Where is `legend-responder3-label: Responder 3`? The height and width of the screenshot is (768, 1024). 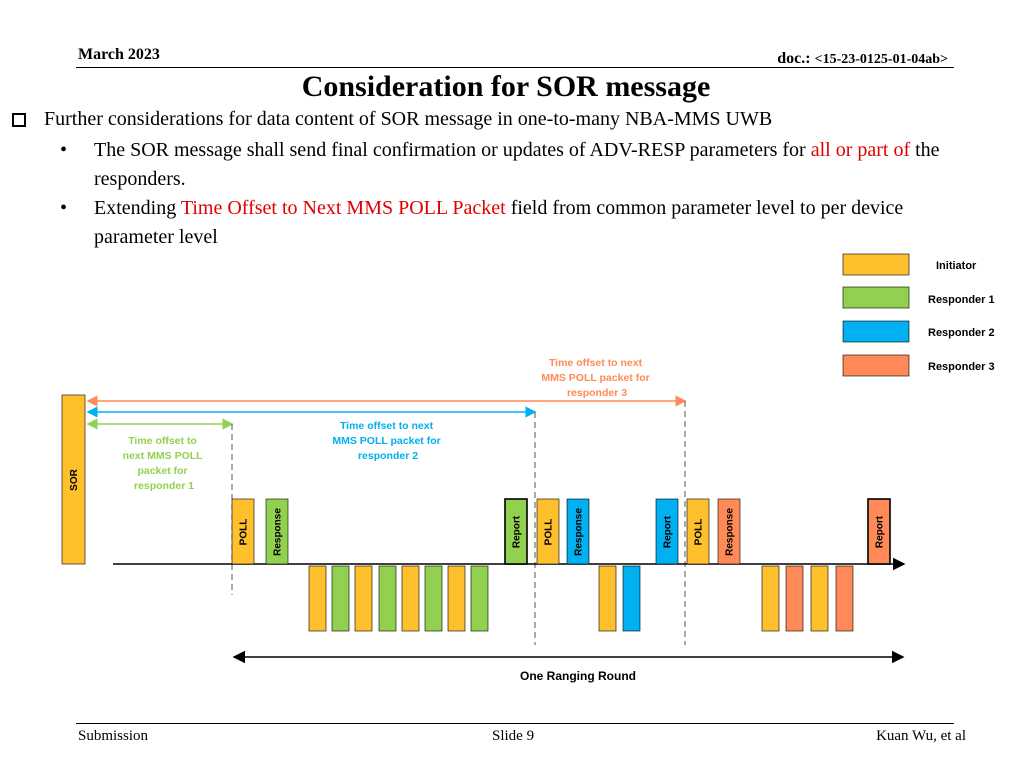 legend-responder3-label: Responder 3 is located at coordinates (961, 367).